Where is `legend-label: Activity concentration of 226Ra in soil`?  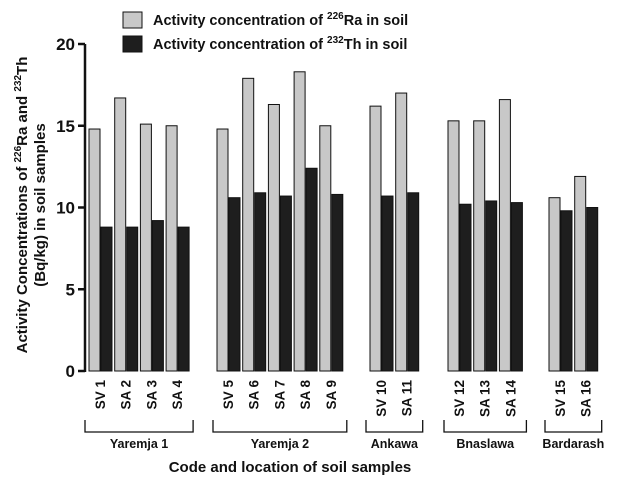 legend-label: Activity concentration of 226Ra in soil is located at coordinates (280, 20).